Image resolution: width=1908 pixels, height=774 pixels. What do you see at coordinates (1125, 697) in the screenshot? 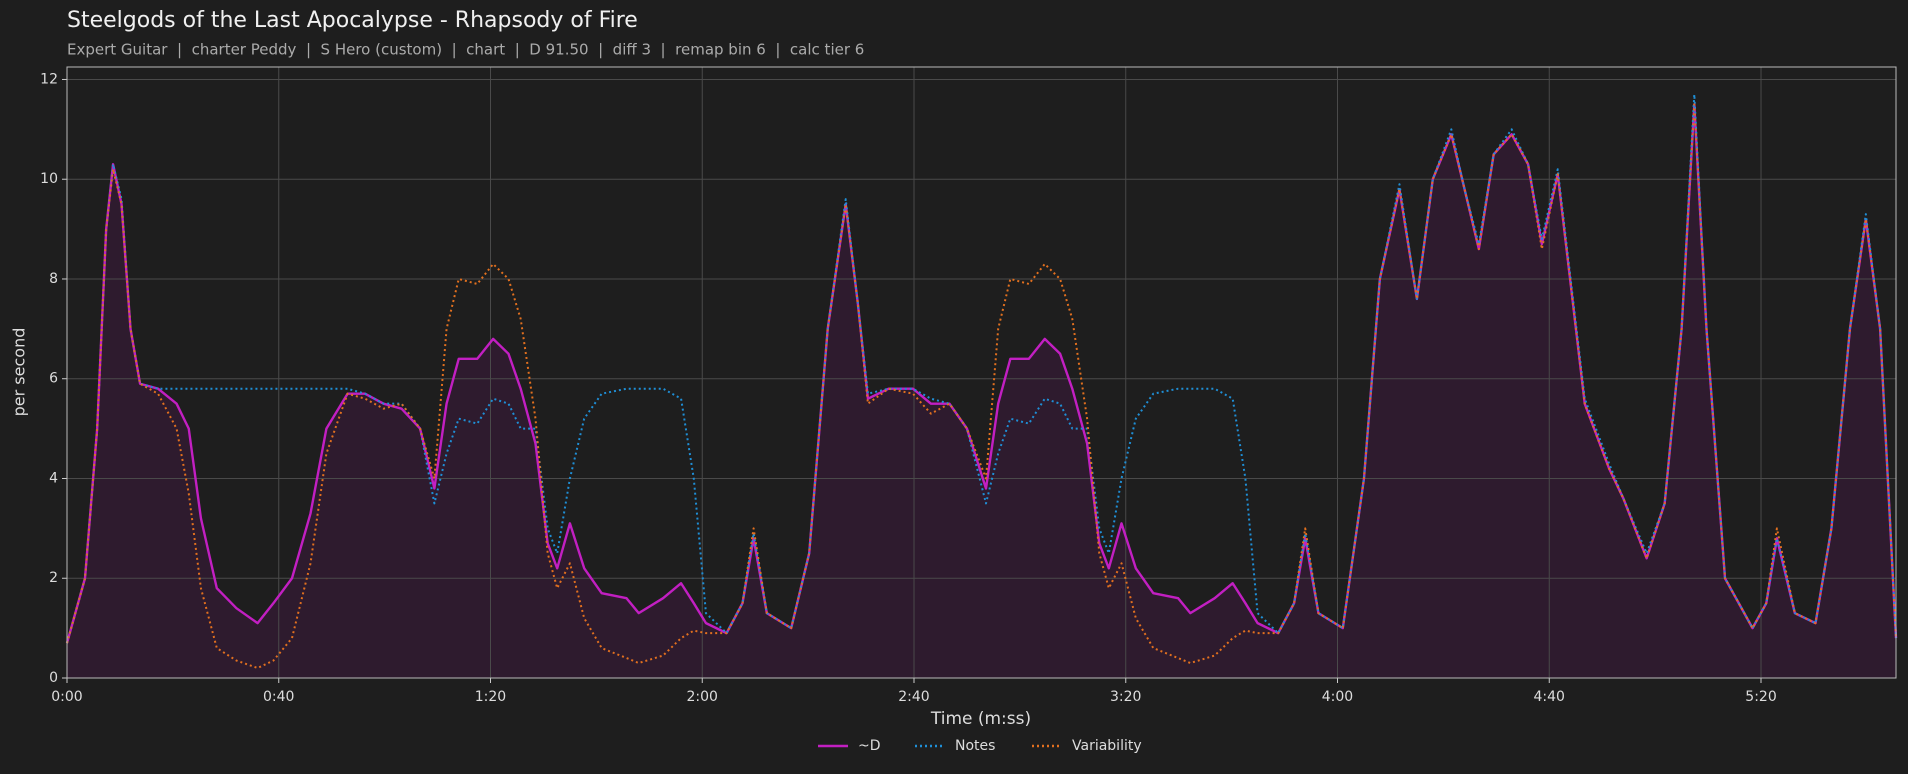
I see `x-tick-label: 3:20` at bounding box center [1125, 697].